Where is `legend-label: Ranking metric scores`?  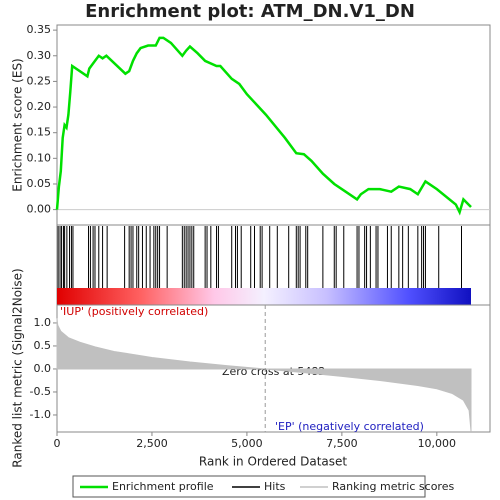
legend-label: Ranking metric scores is located at coordinates (393, 486).